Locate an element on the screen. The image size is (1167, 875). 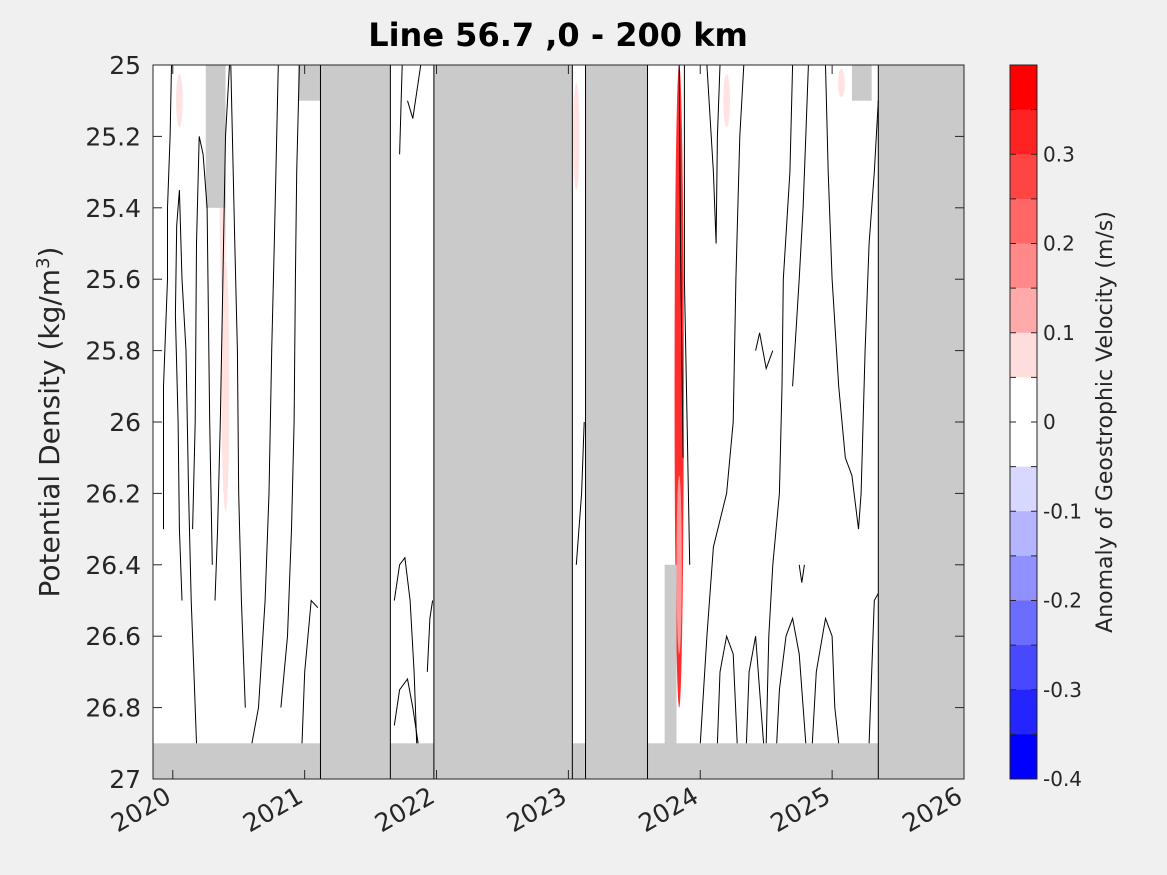
y-axis-label-close: ) is located at coordinates (49, 252).